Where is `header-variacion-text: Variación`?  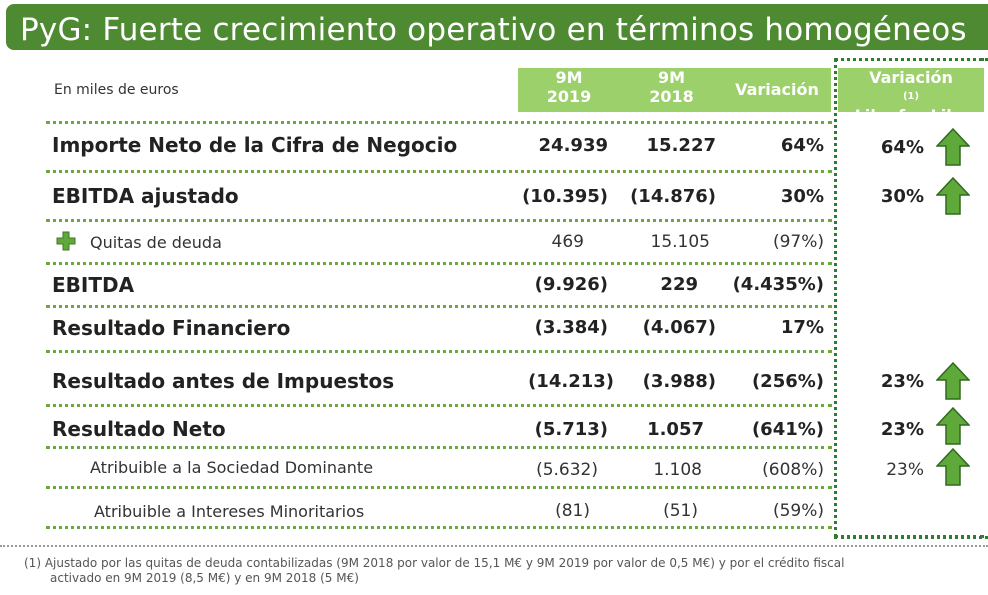
header-variacion-text: Variación is located at coordinates (777, 89).